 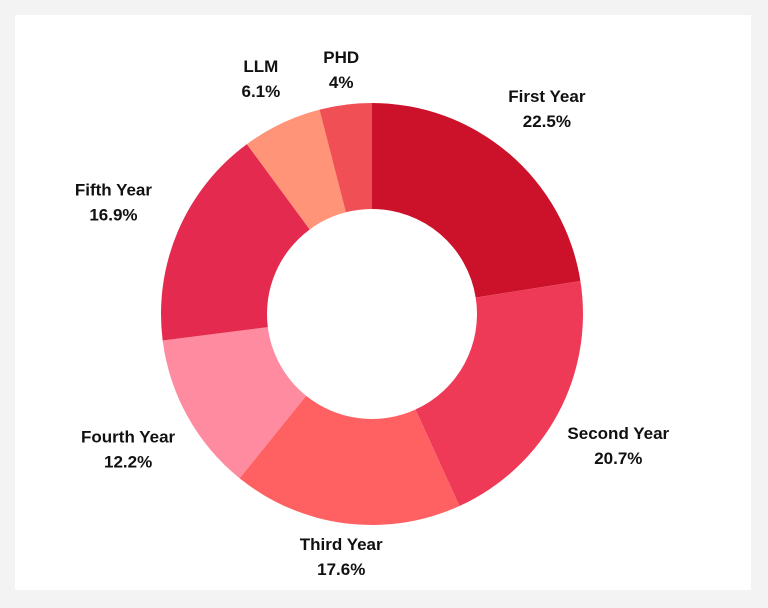 What do you see at coordinates (128, 462) in the screenshot?
I see `segment-value-label: 12.2%` at bounding box center [128, 462].